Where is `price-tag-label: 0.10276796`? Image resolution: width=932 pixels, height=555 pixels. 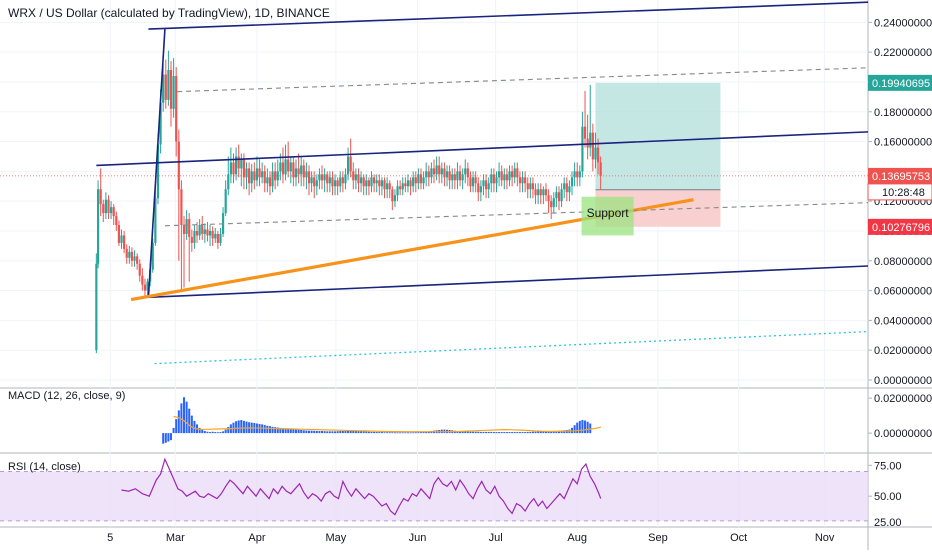
price-tag-label: 0.10276796 is located at coordinates (901, 228).